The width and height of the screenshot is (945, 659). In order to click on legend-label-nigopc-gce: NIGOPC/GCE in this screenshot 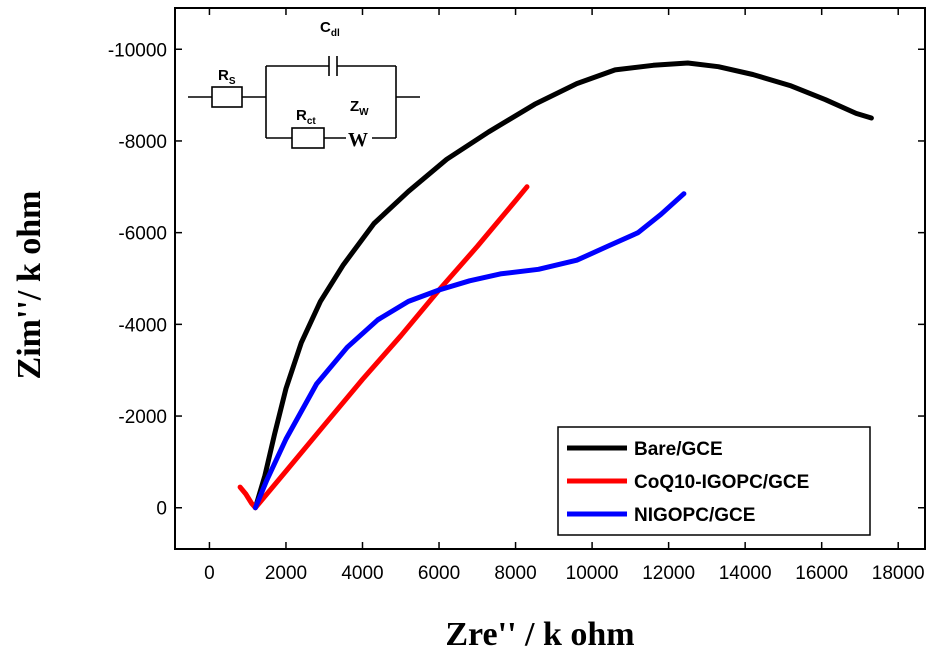, I will do `click(694, 515)`.